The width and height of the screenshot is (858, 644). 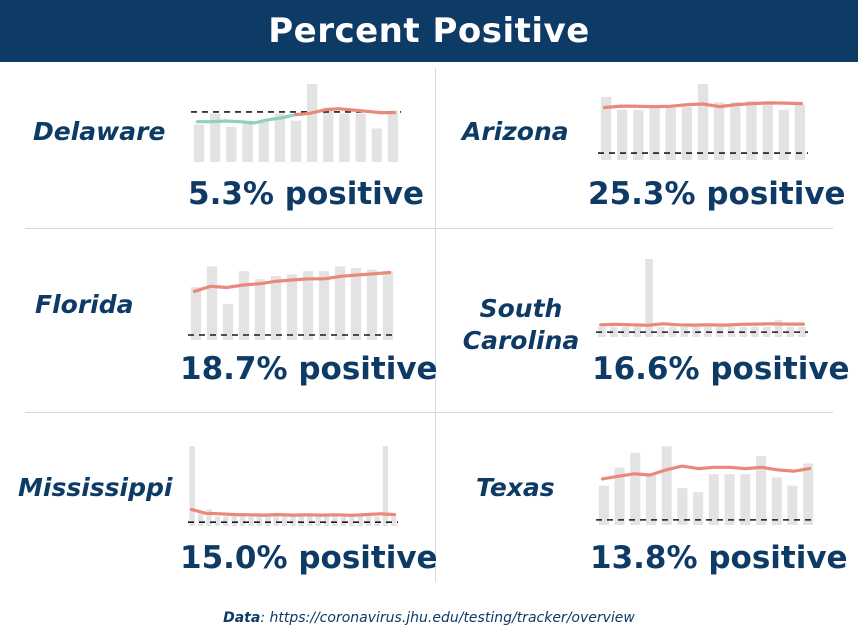 What do you see at coordinates (706, 485) in the screenshot?
I see `sparkline-chart-texas` at bounding box center [706, 485].